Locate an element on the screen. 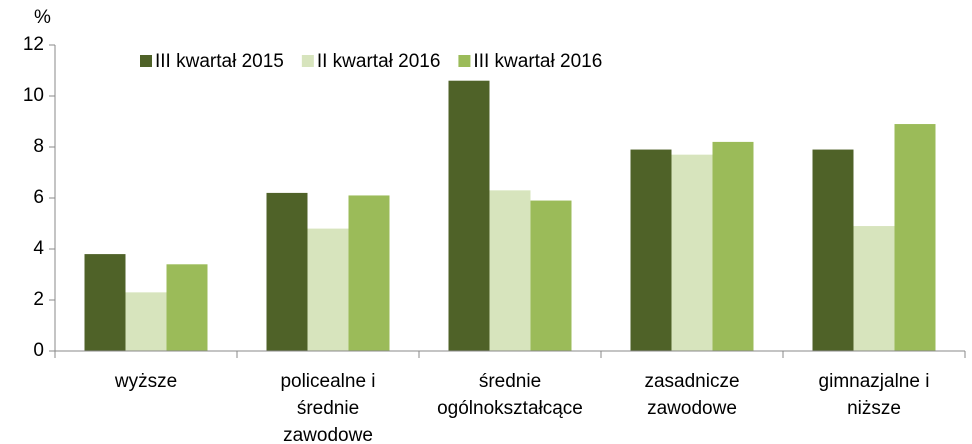 This screenshot has height=444, width=972. y-tick-label: 4 is located at coordinates (38, 248).